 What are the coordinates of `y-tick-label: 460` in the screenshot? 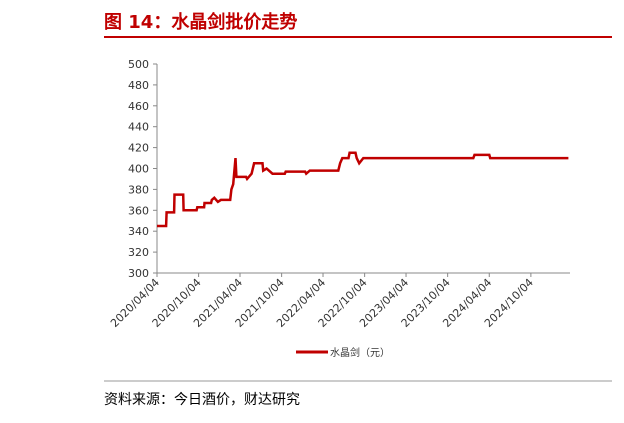 It's located at (138, 106).